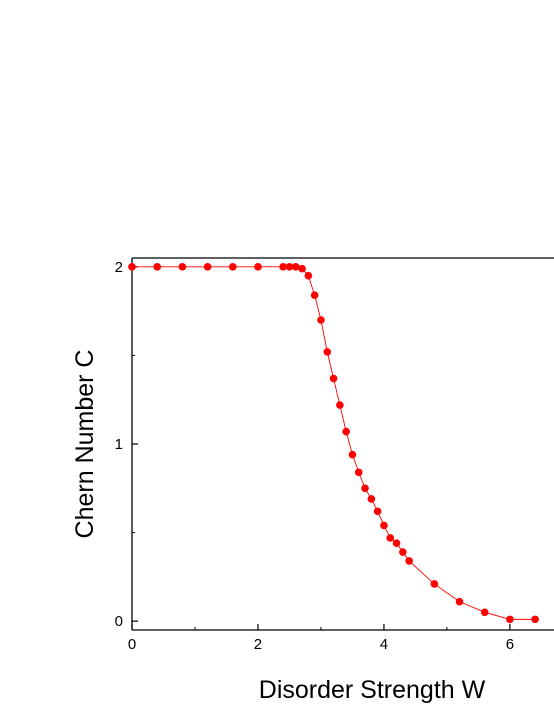 The image size is (554, 717). Describe the element at coordinates (510, 644) in the screenshot. I see `x-tick-label: 6` at that location.